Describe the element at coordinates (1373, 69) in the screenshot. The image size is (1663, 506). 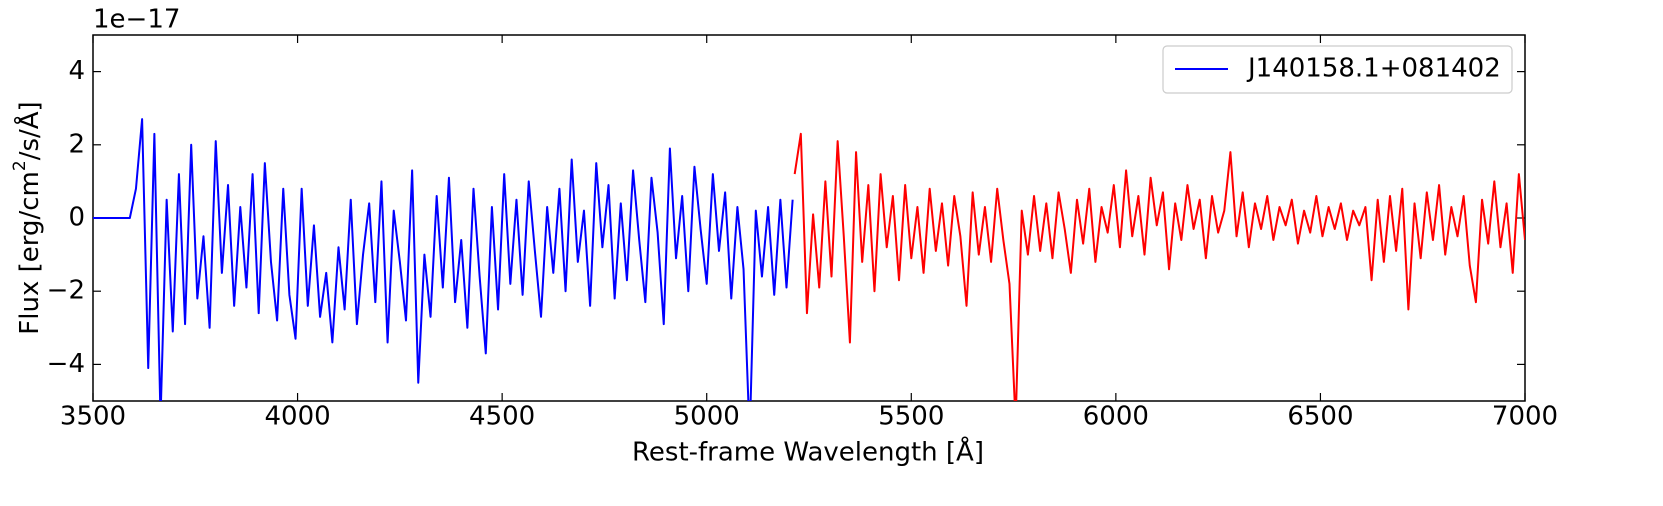
I see `legend-label: J140158.1+081402` at that location.